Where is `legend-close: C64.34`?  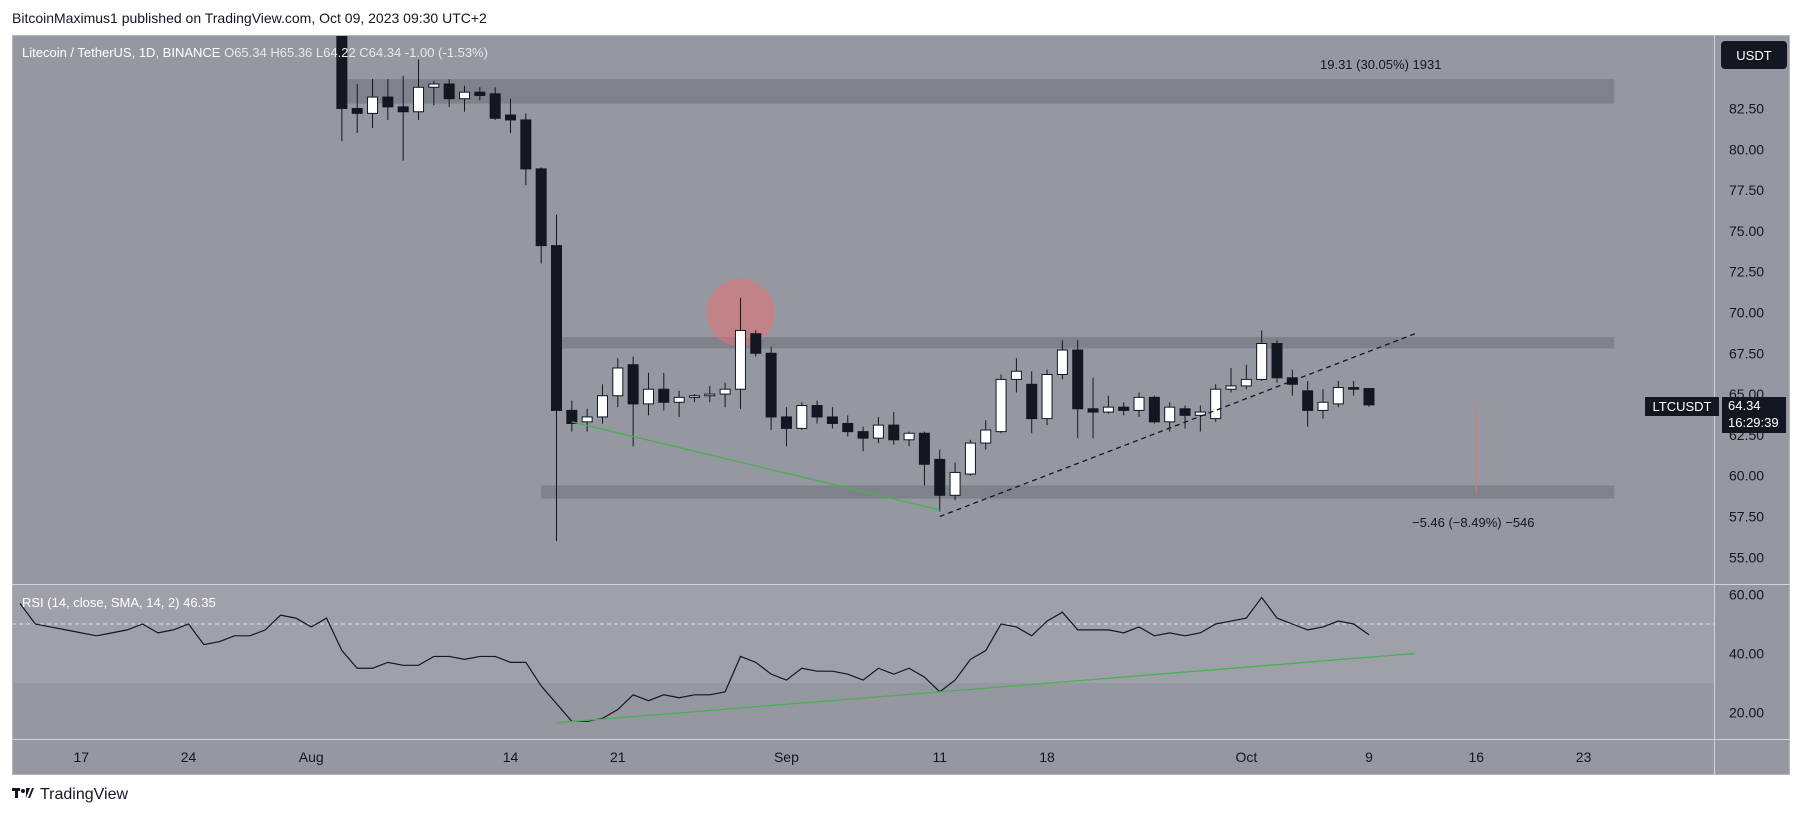 legend-close: C64.34 is located at coordinates (380, 52).